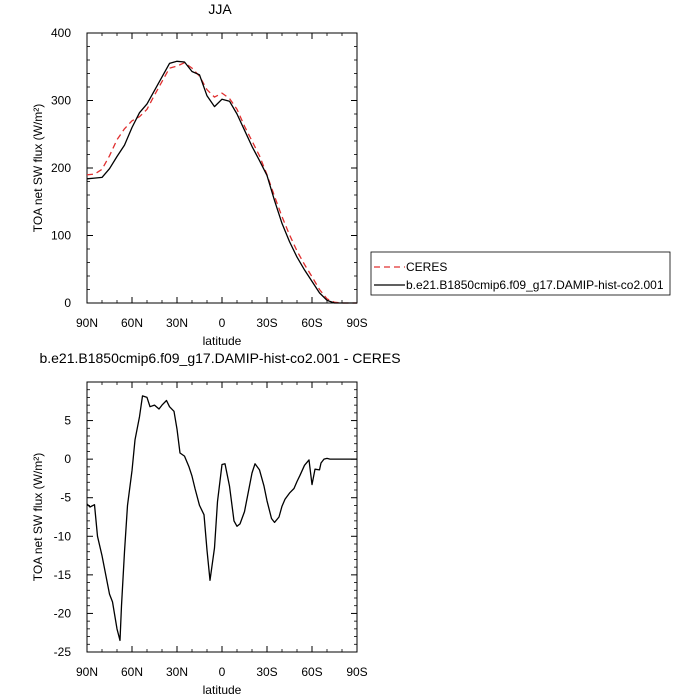 This screenshot has width=700, height=700. What do you see at coordinates (63, 652) in the screenshot?
I see `bottom-y-tick-label: -25` at bounding box center [63, 652].